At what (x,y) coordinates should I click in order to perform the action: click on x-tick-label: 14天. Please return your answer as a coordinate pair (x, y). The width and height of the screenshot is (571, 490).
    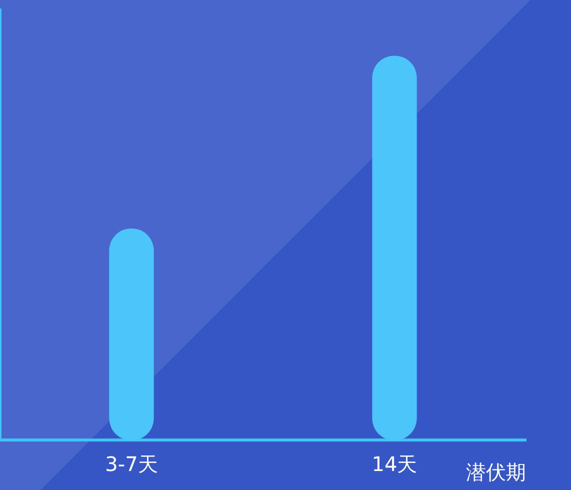
    Looking at the image, I should click on (395, 464).